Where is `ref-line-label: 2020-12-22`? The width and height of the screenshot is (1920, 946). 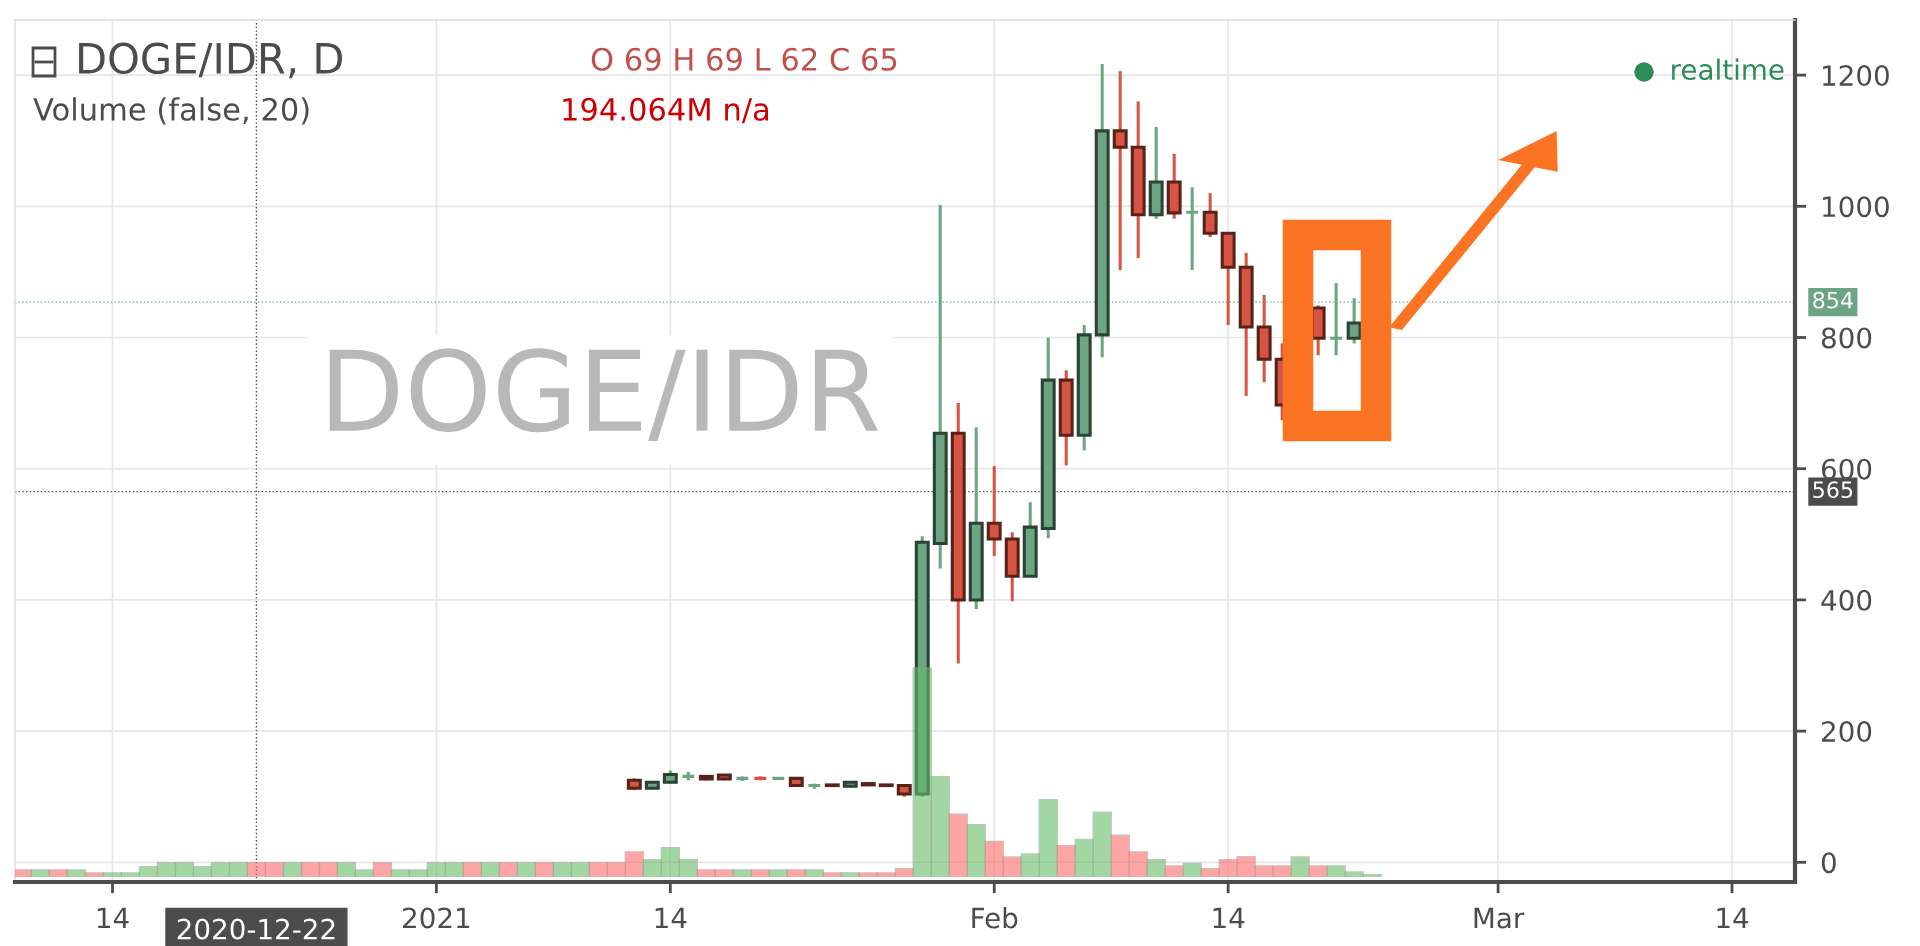
ref-line-label: 2020-12-22 is located at coordinates (256, 929).